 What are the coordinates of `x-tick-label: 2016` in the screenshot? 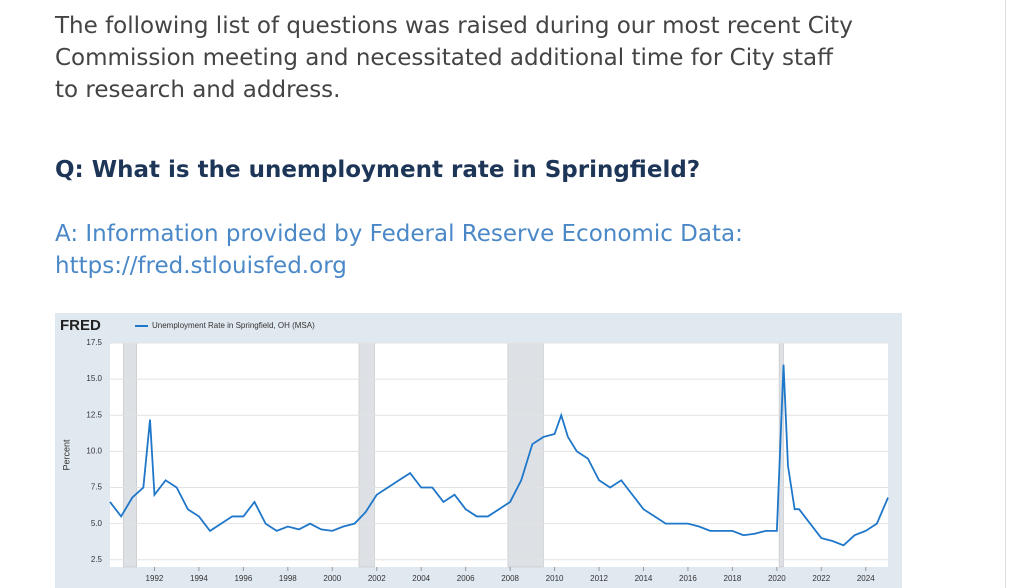 It's located at (688, 578).